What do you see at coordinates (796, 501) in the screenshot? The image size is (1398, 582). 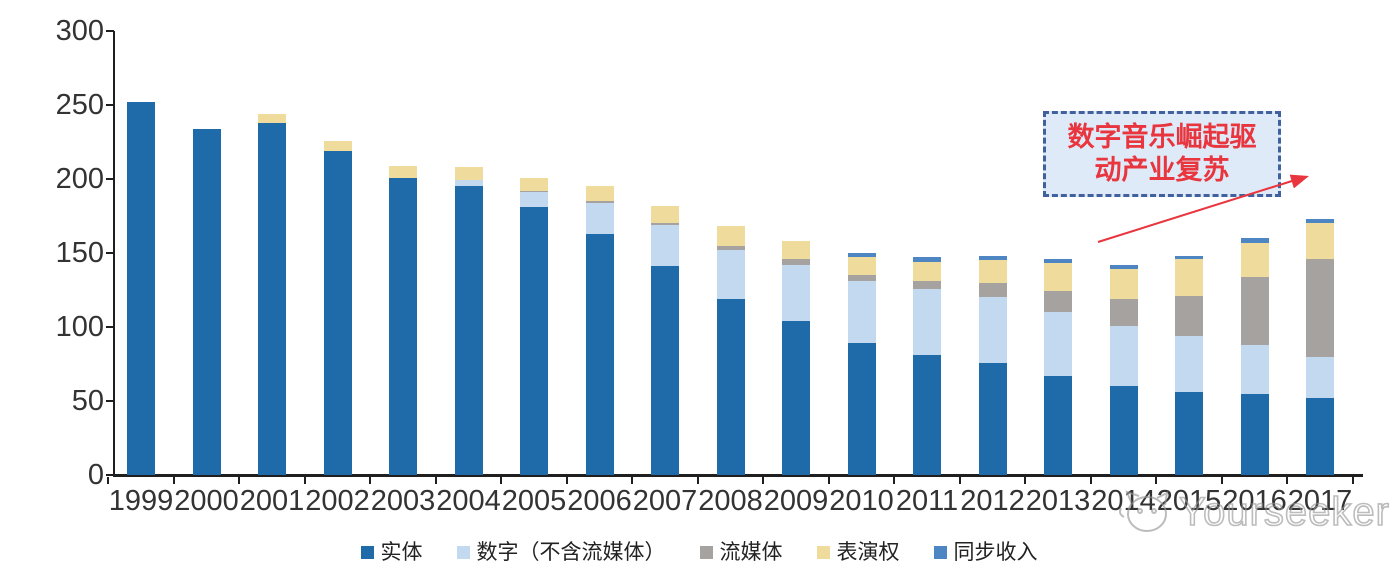 I see `x-tick-label: 2009` at bounding box center [796, 501].